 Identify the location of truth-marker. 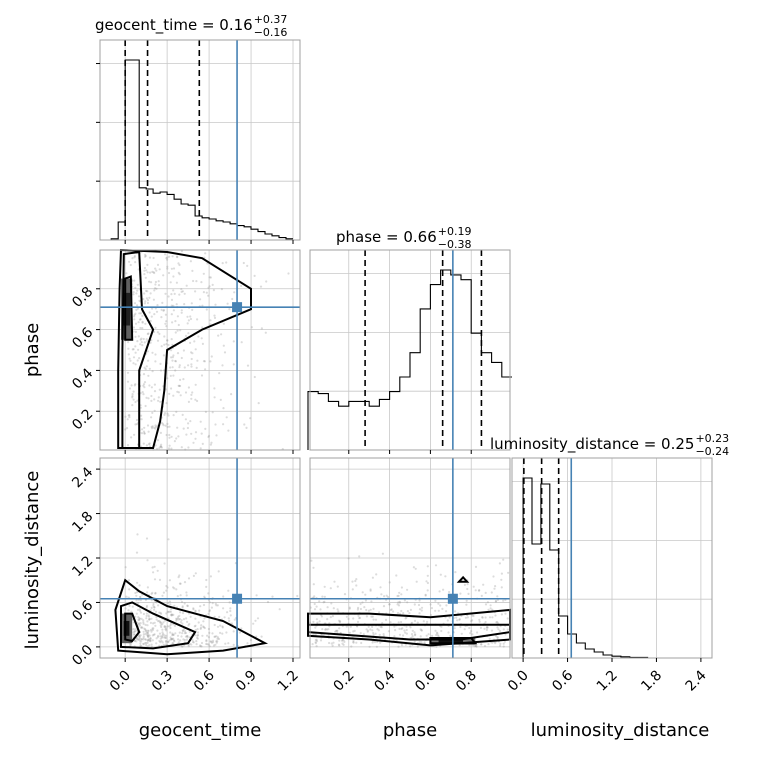
(237, 307).